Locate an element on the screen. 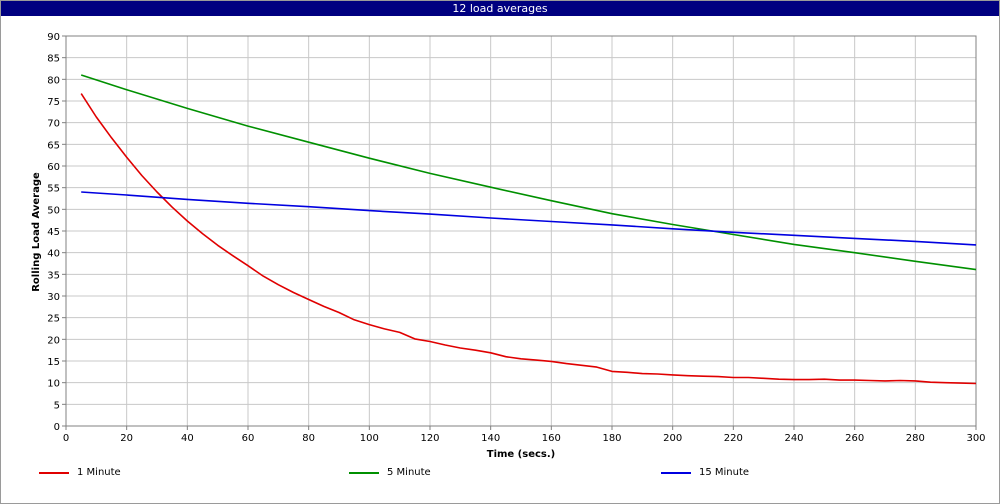  series-line-15-minute is located at coordinates (529, 218).